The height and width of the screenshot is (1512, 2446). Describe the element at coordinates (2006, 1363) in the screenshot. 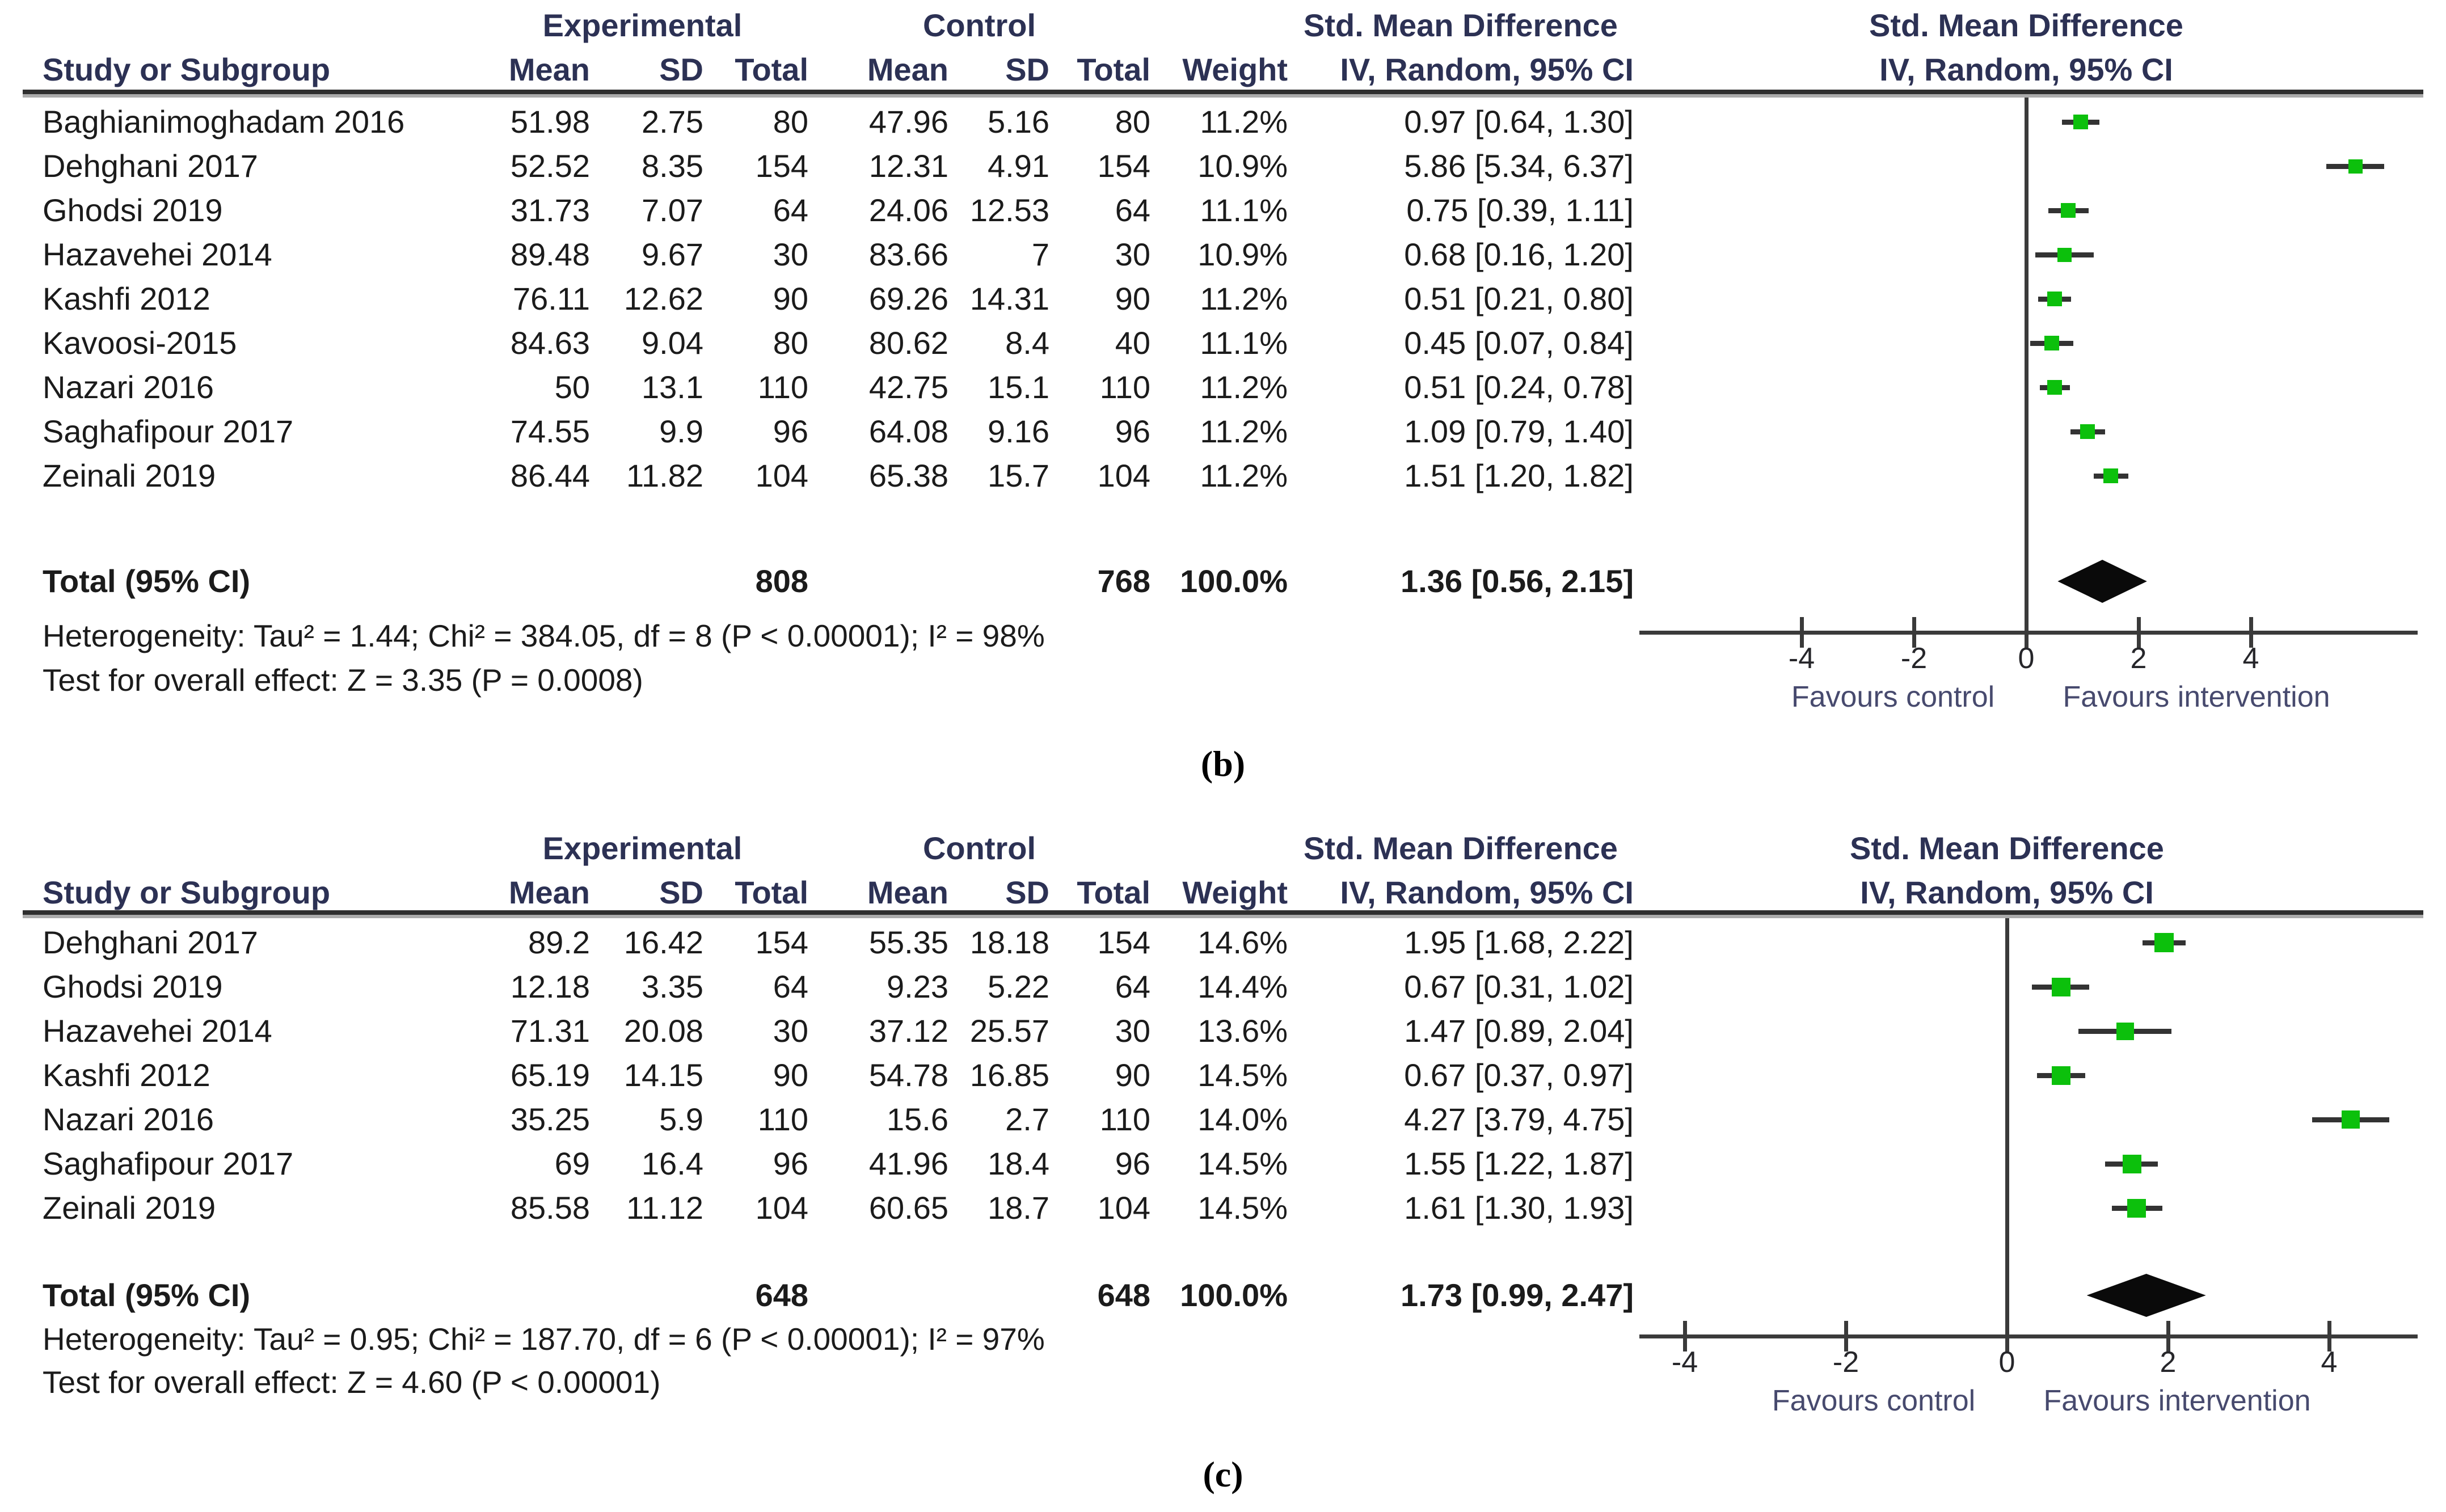

I see `axis-tick-label: 0` at that location.